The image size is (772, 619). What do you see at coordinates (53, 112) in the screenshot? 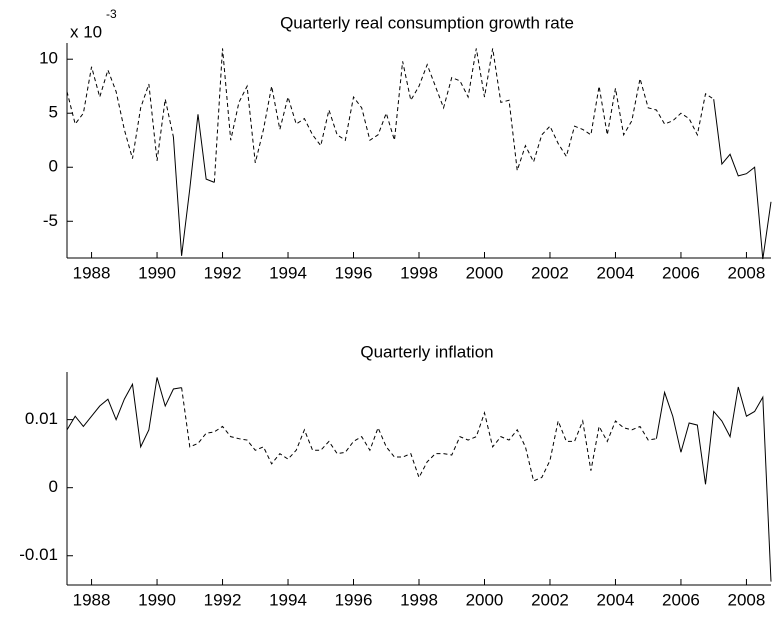
I see `y-tick-label: 5` at bounding box center [53, 112].